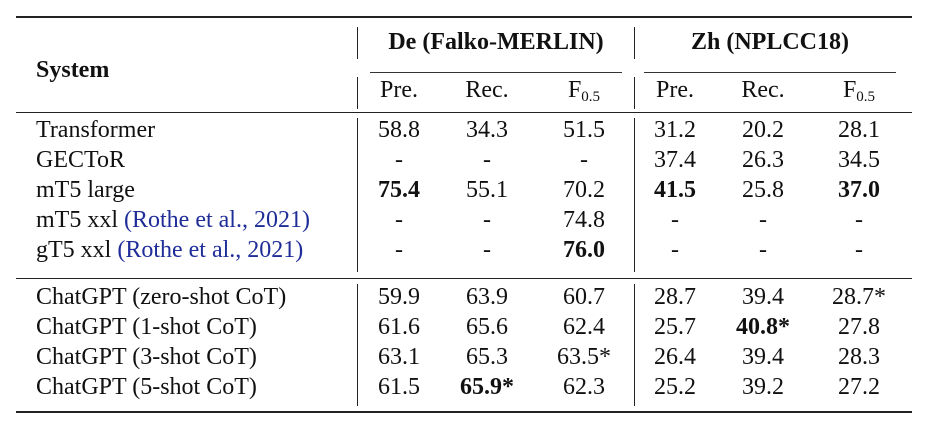  I want to click on system-label: GECToR, so click(80, 160).